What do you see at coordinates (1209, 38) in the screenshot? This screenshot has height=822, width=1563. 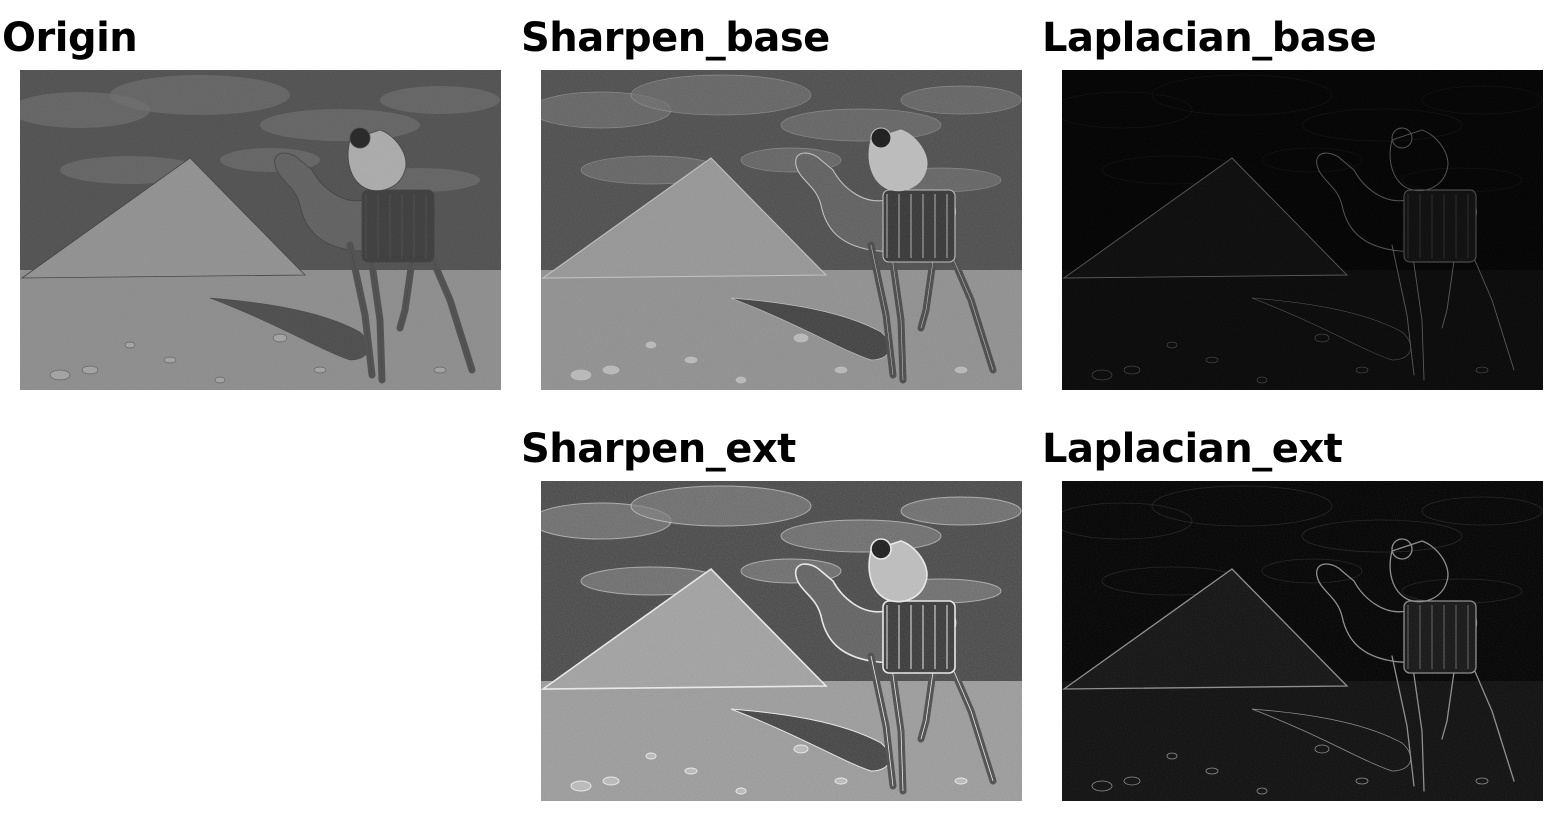 I see `laplacian-base-title: Laplacian_base` at bounding box center [1209, 38].